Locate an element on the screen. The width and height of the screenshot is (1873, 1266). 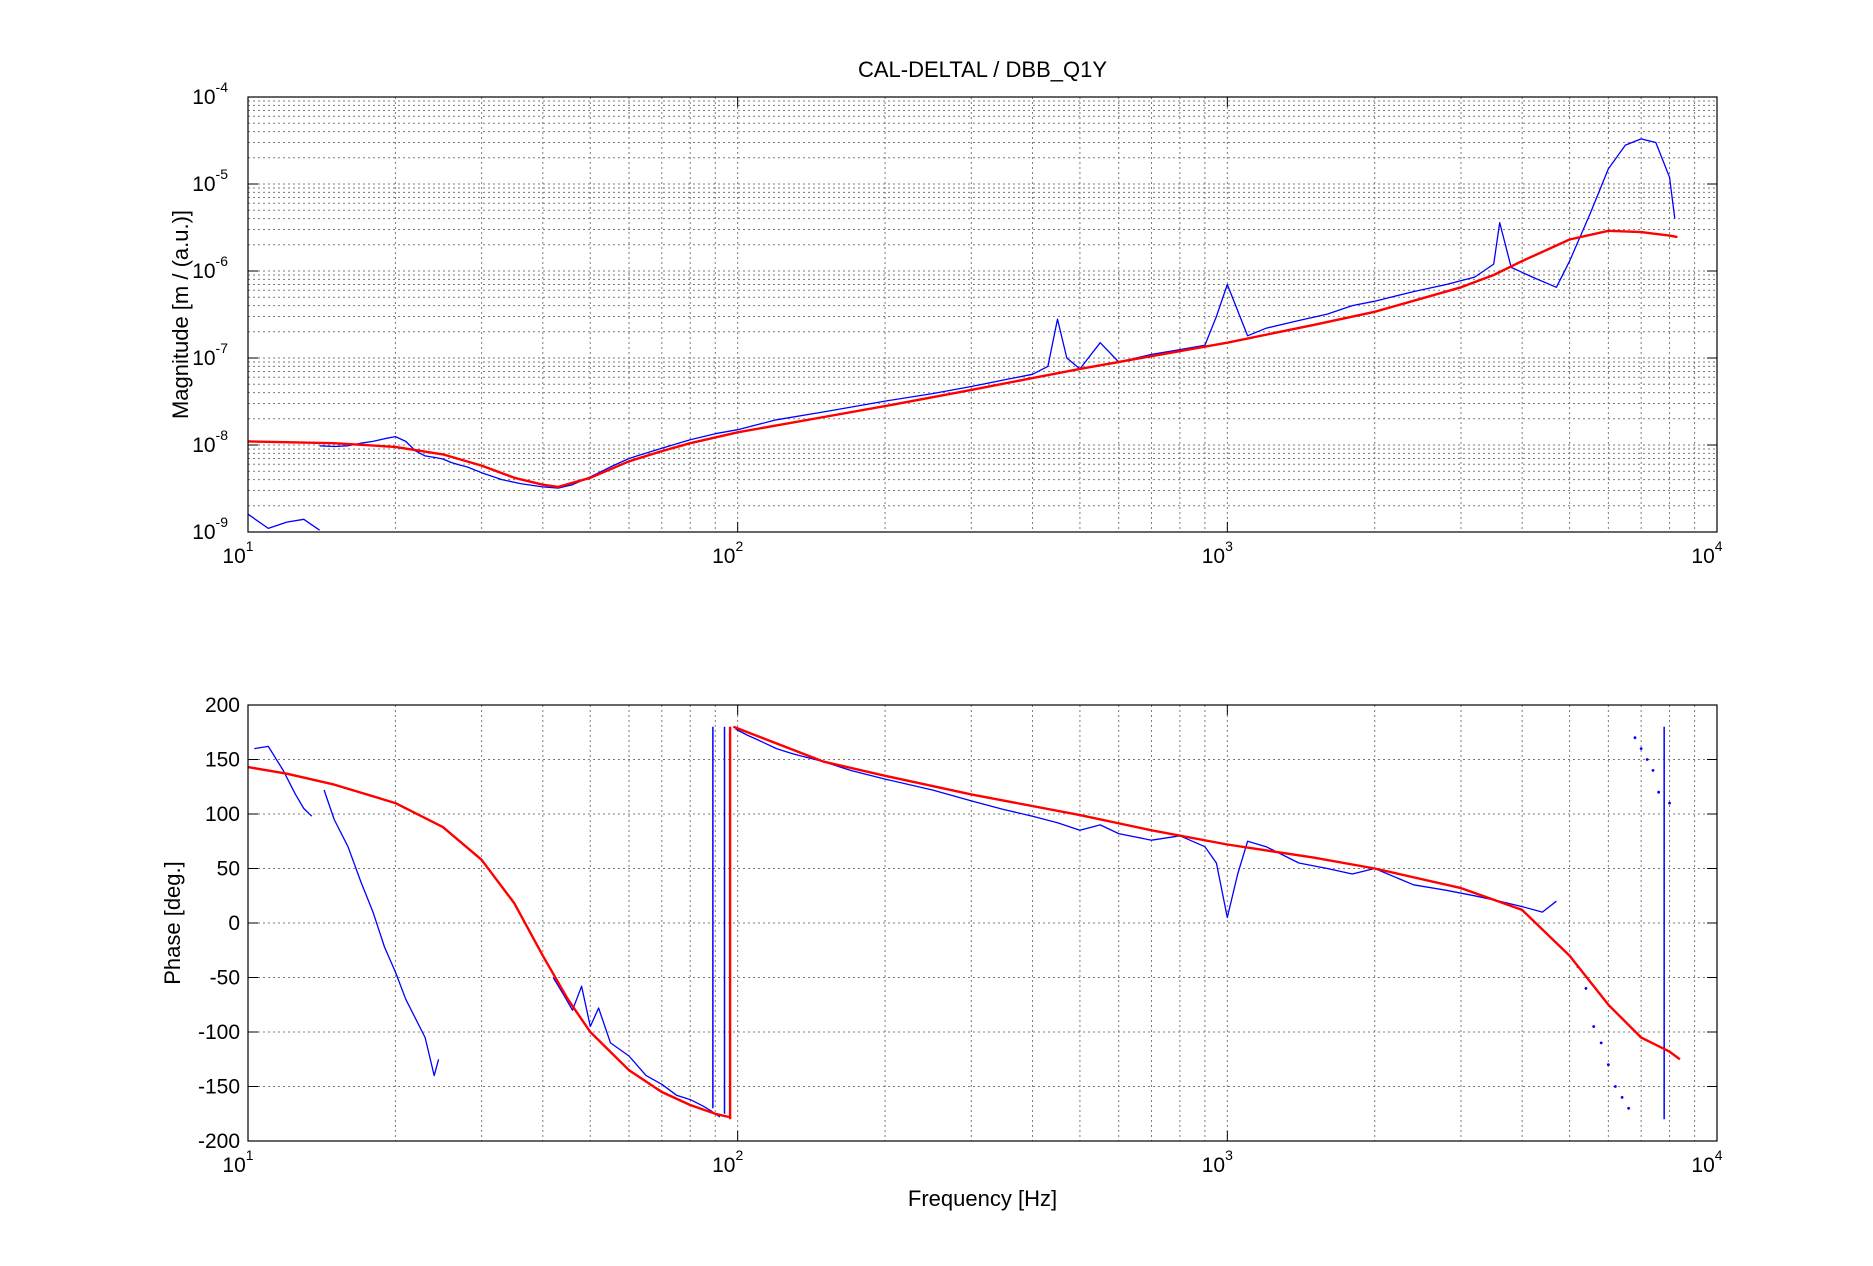
y-tick-label: 10-9 is located at coordinates (210, 529).